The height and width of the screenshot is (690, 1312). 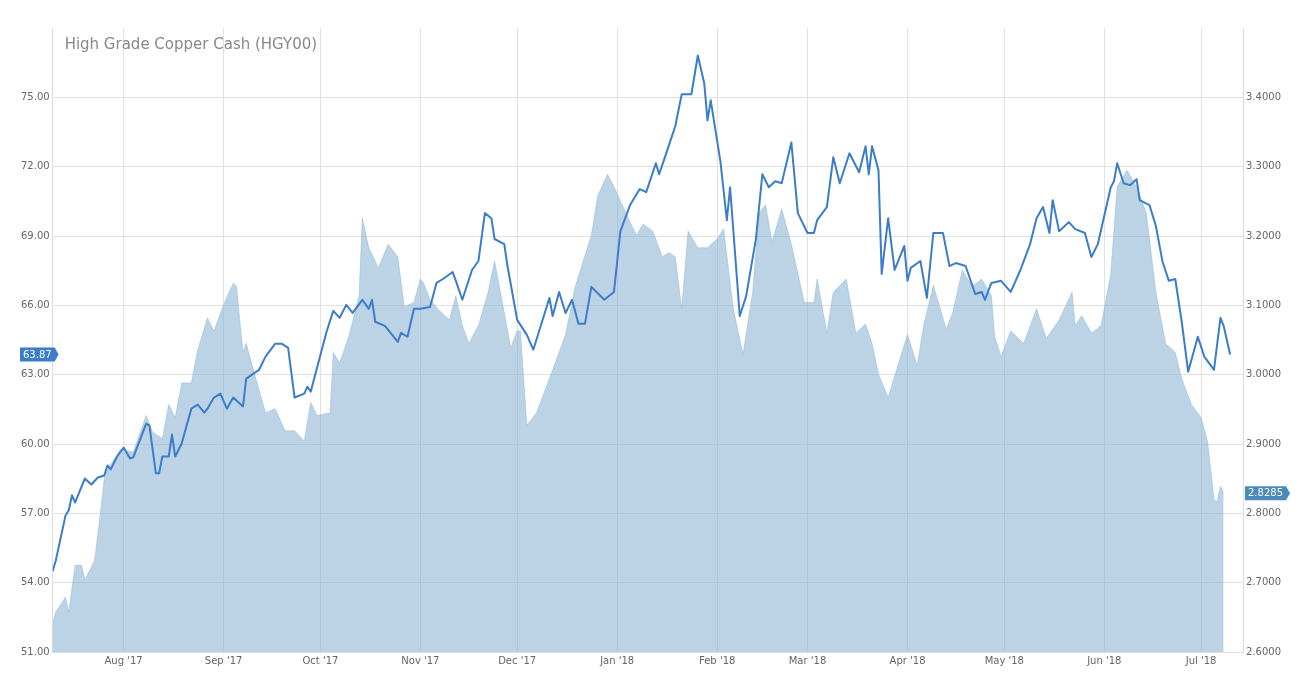 What do you see at coordinates (1200, 660) in the screenshot?
I see `x-tick-label: Jul '18` at bounding box center [1200, 660].